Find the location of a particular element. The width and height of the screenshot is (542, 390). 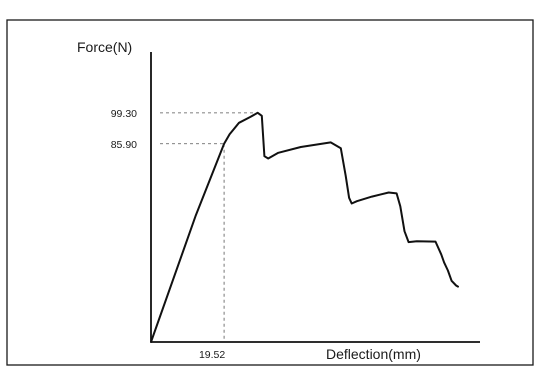

y-tick-label-yield-force: 85.90 is located at coordinates (124, 145).